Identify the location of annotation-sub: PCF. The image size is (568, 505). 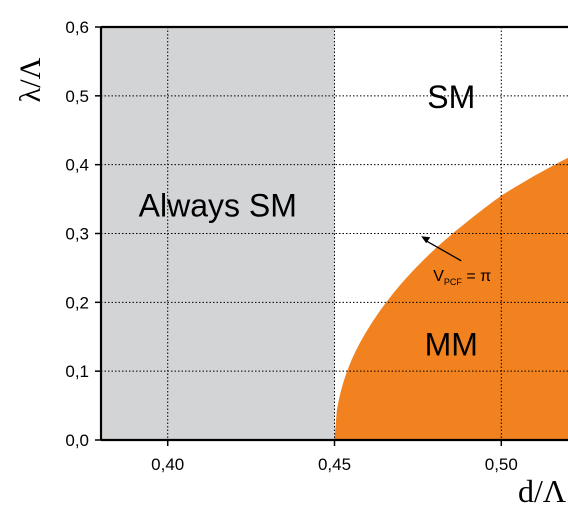
(453, 282).